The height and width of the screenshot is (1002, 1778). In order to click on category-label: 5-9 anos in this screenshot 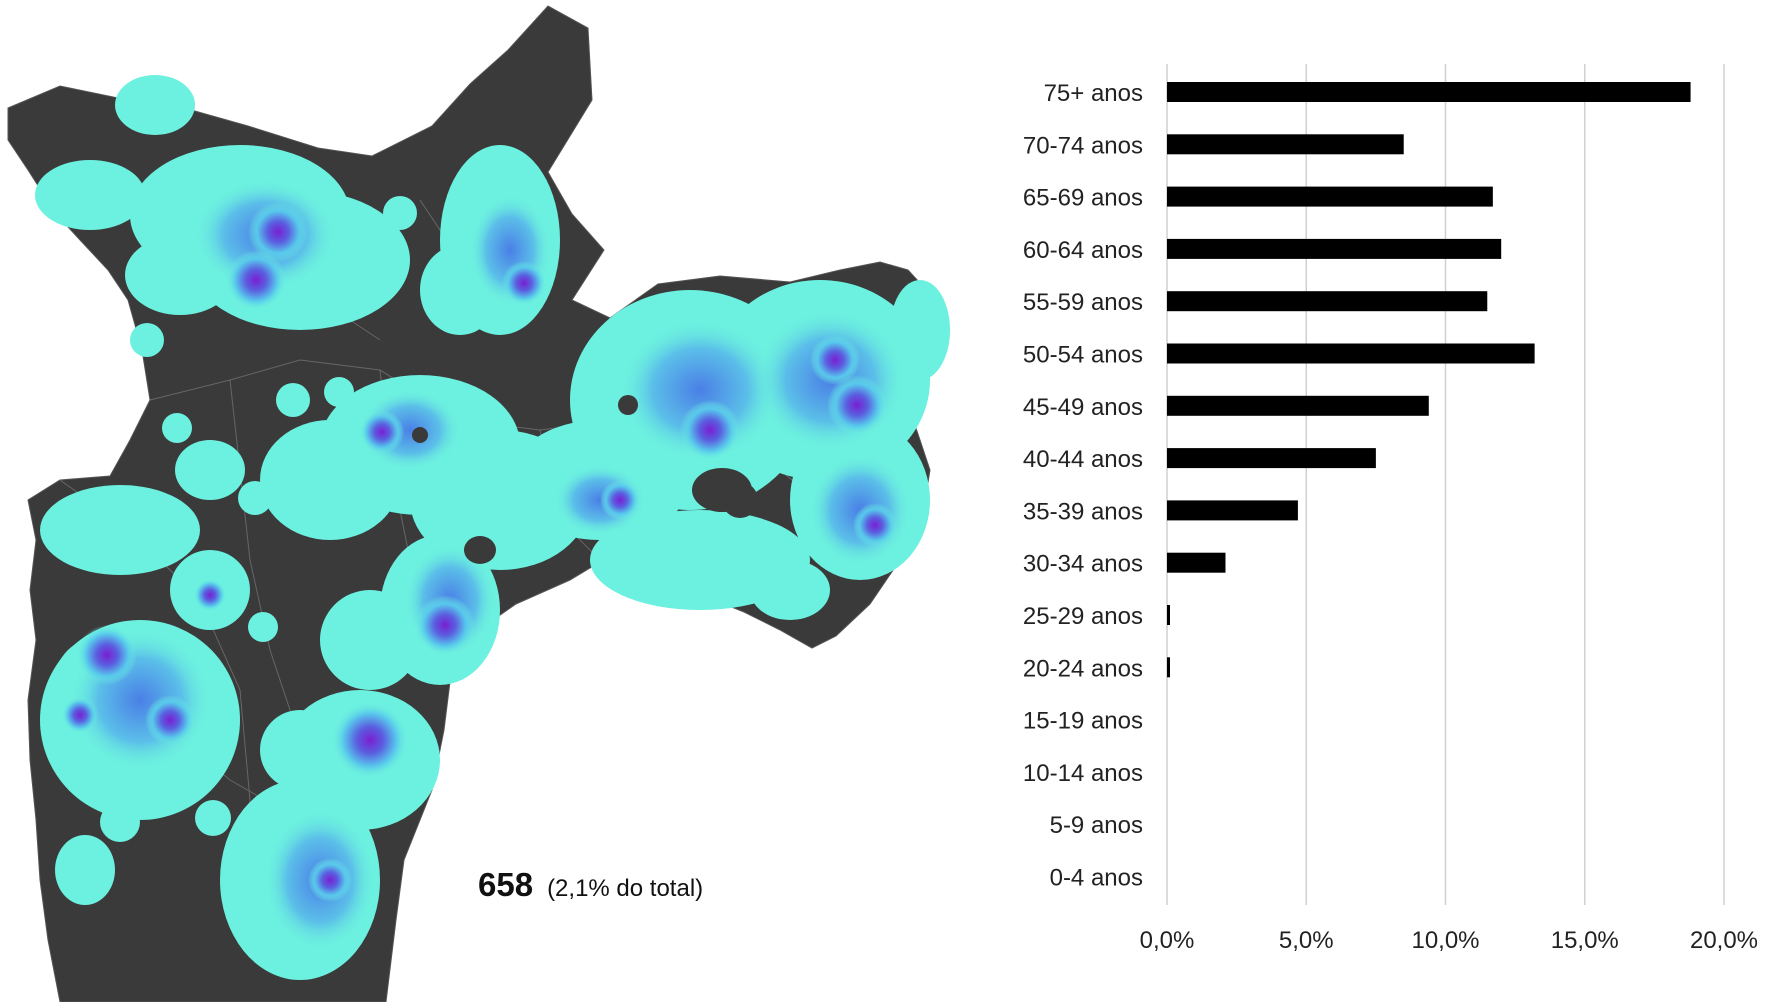, I will do `click(1096, 825)`.